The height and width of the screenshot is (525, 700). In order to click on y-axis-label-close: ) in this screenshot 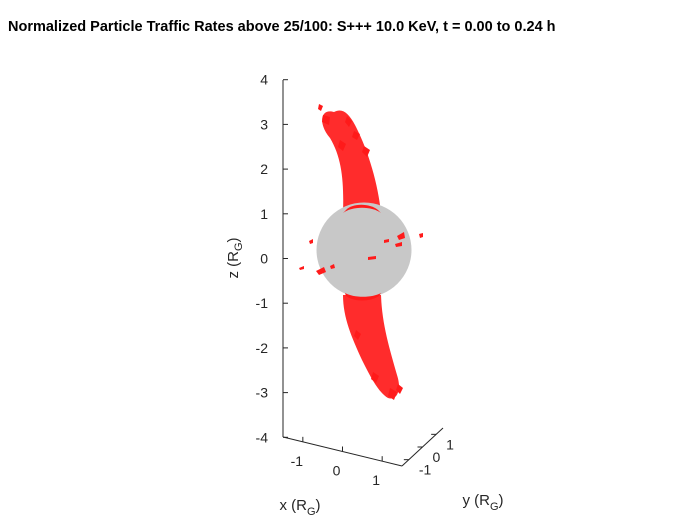, I will do `click(501, 500)`.